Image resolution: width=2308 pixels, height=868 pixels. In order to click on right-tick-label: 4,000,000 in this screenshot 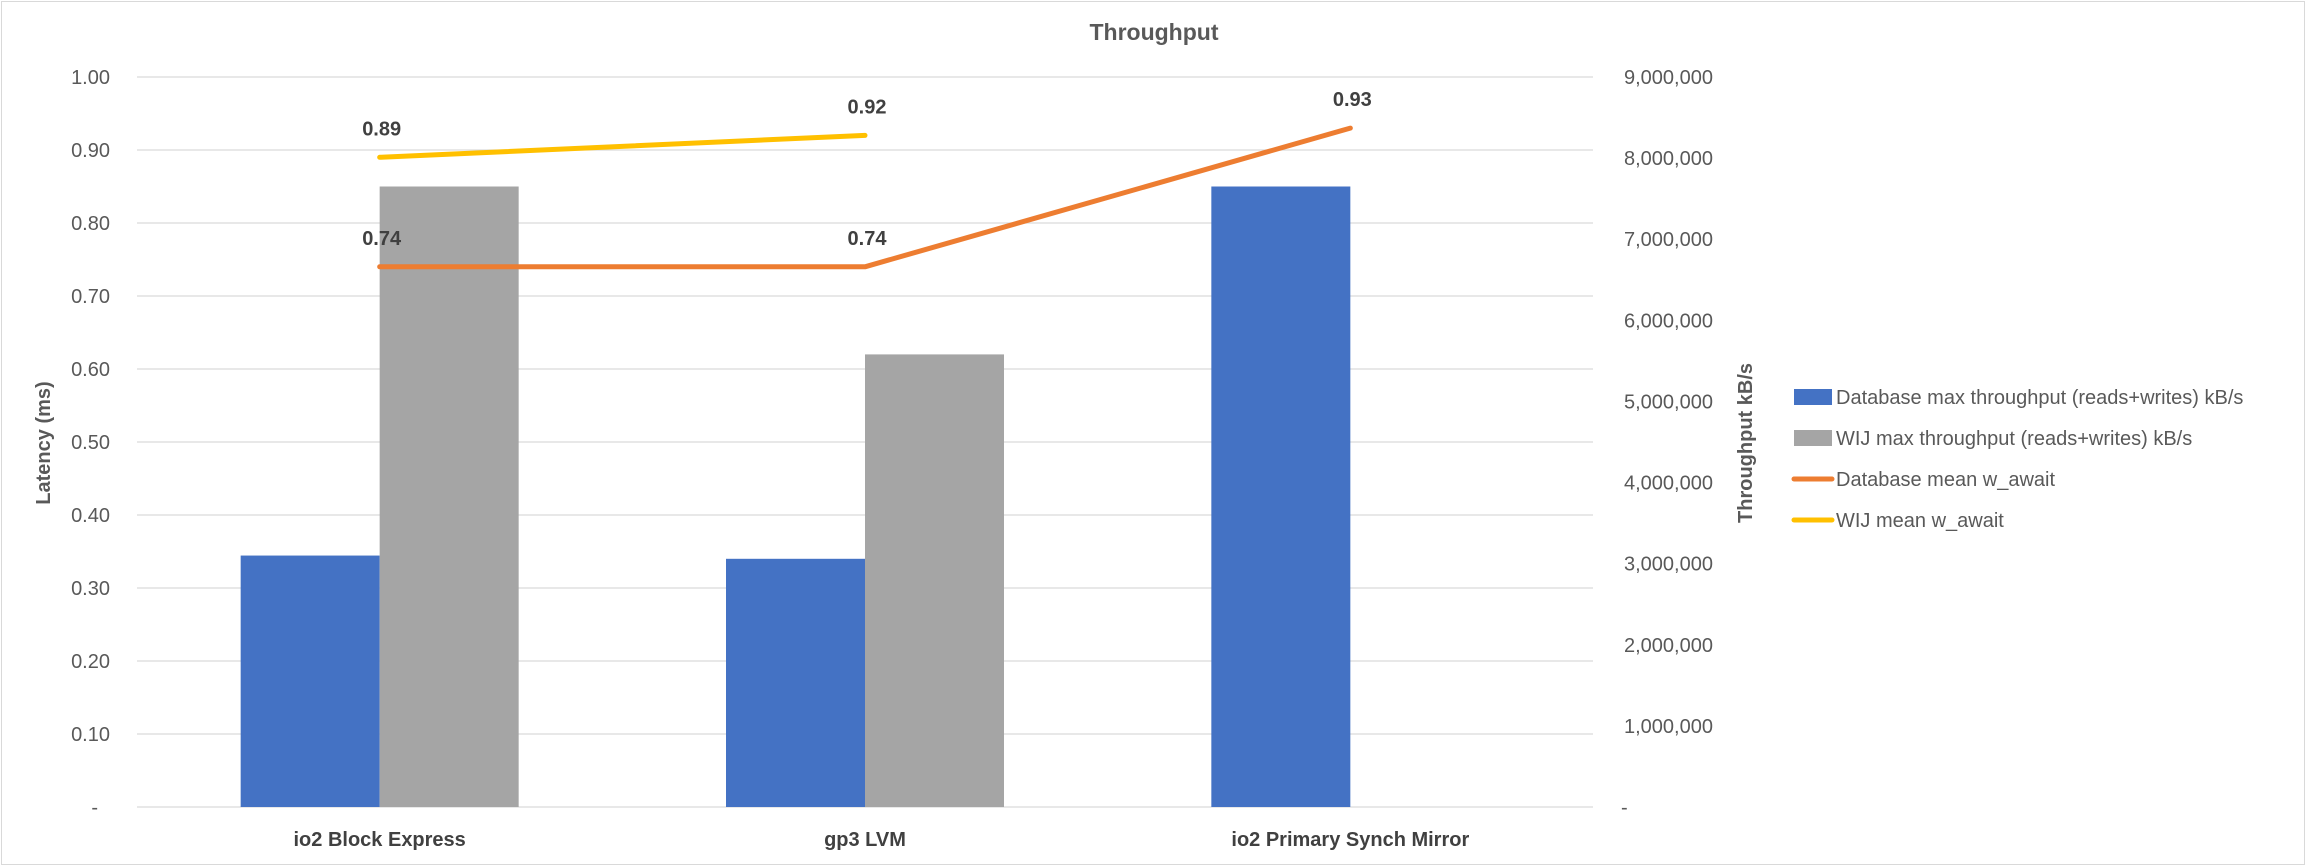, I will do `click(1668, 484)`.